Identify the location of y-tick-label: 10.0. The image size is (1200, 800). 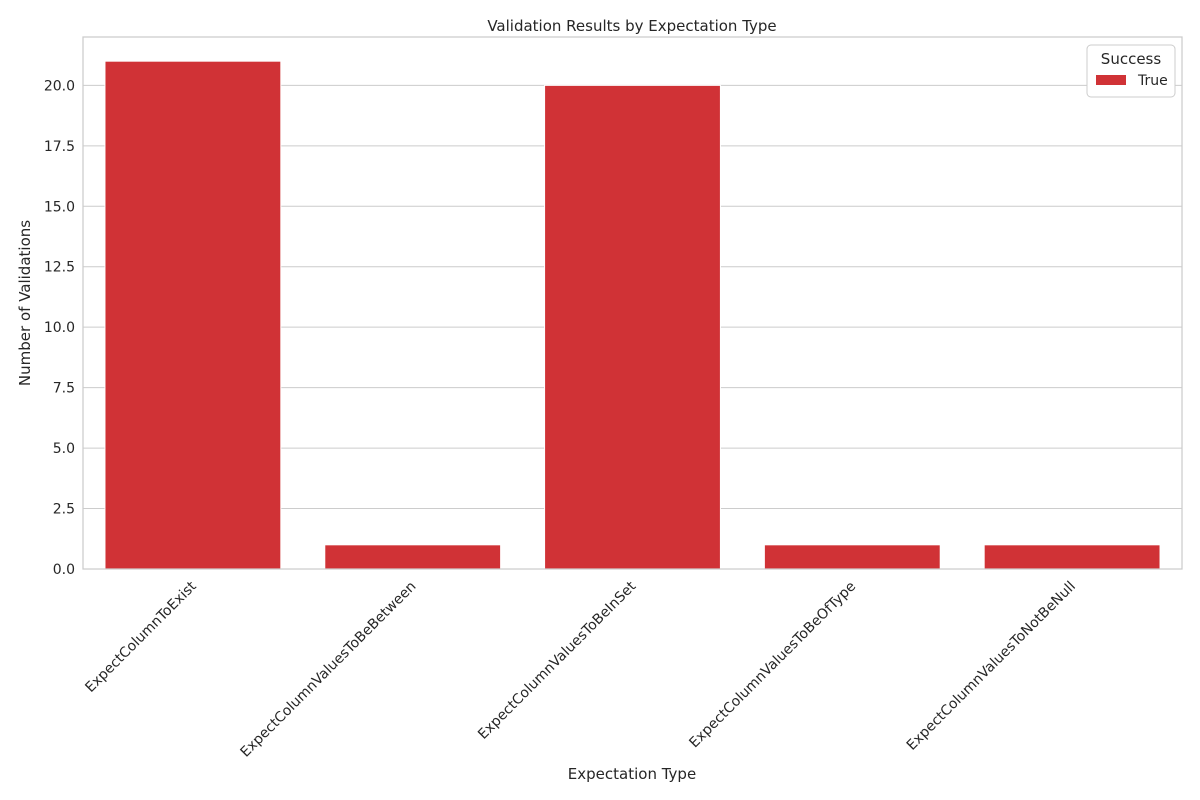
(59, 328).